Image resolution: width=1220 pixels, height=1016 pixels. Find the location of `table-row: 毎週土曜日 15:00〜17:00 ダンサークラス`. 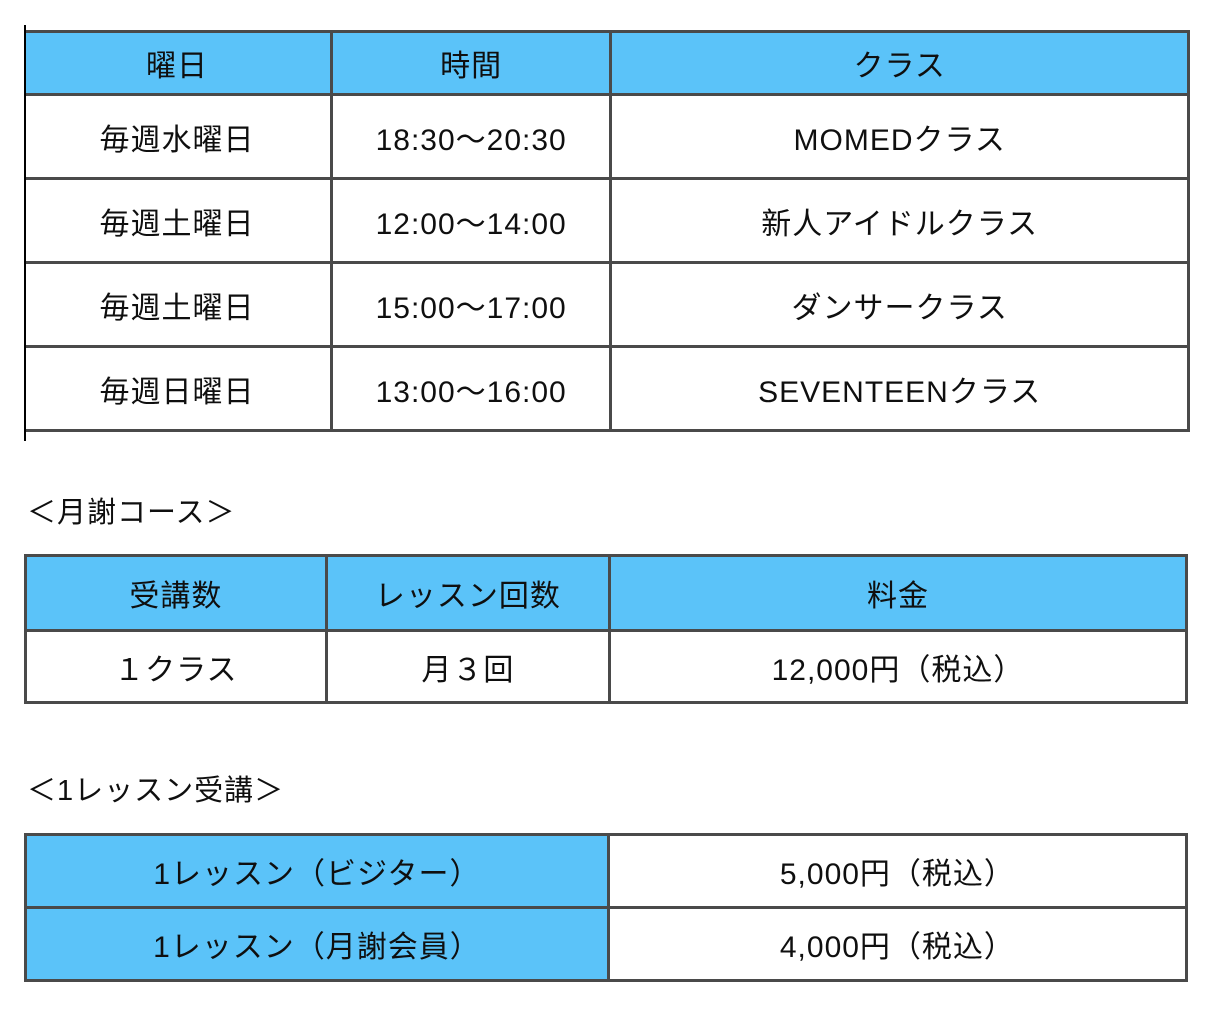

table-row: 毎週土曜日 15:00〜17:00 ダンサークラス is located at coordinates (607, 304).